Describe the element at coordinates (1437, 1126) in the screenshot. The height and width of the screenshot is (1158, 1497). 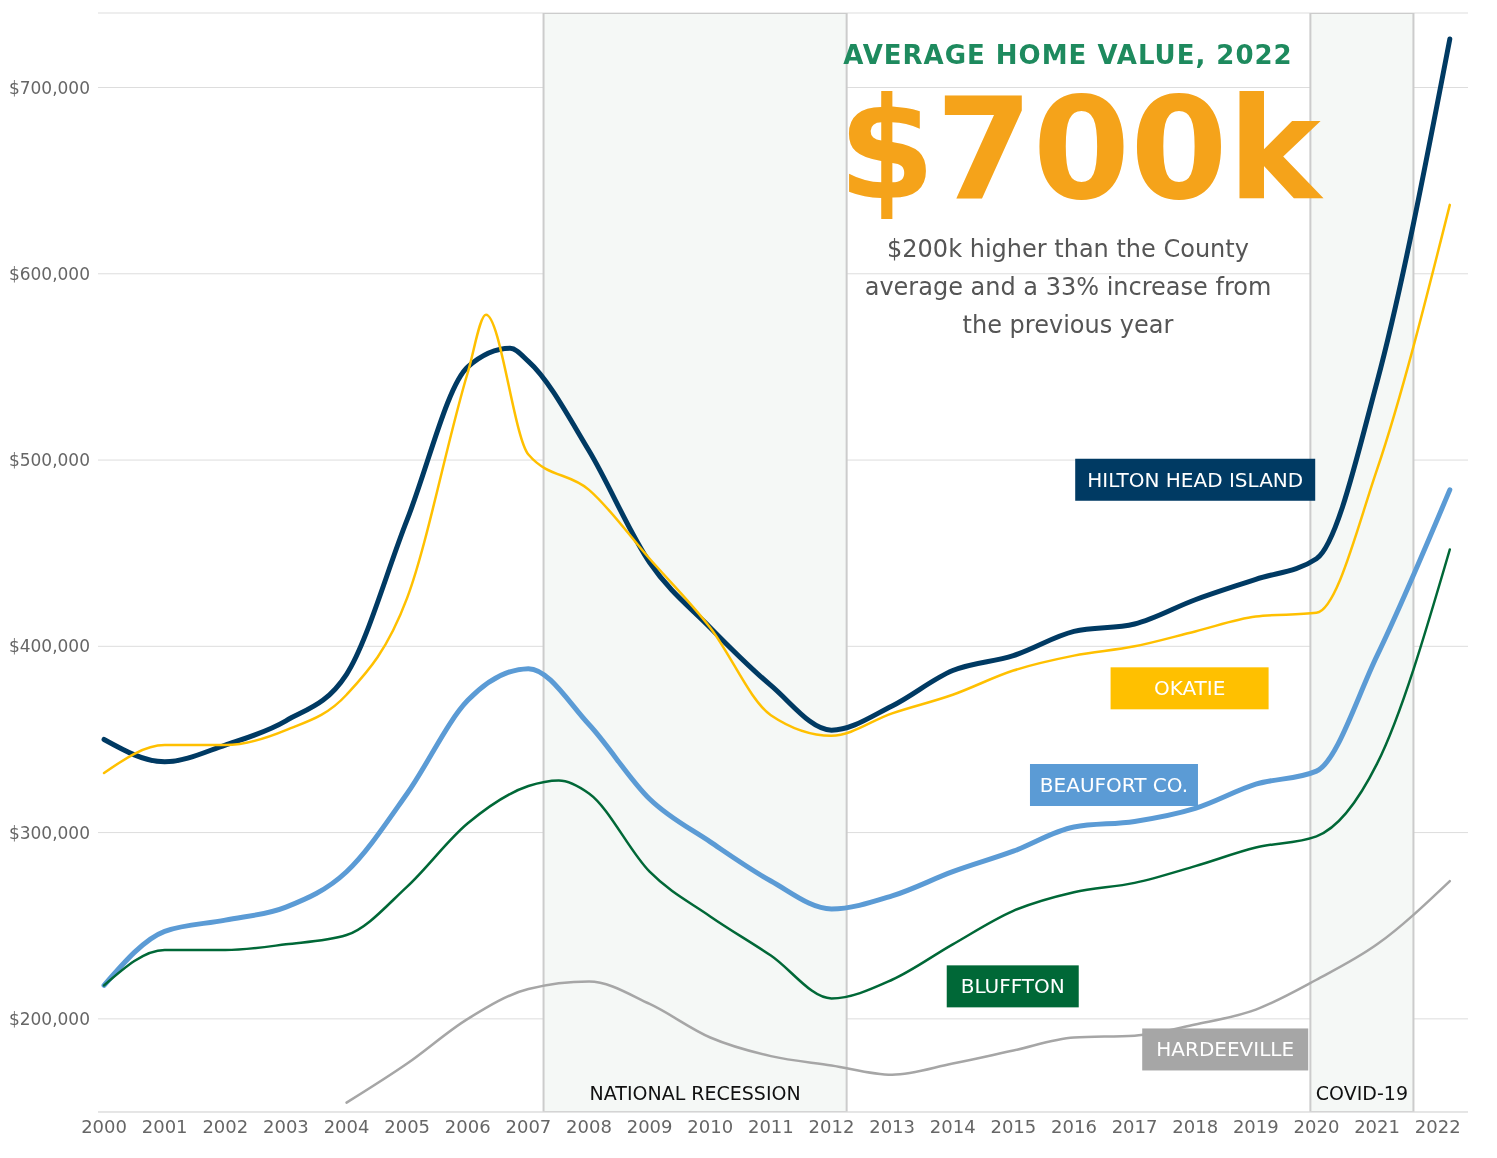
I see `x-tick-label: 2022` at that location.